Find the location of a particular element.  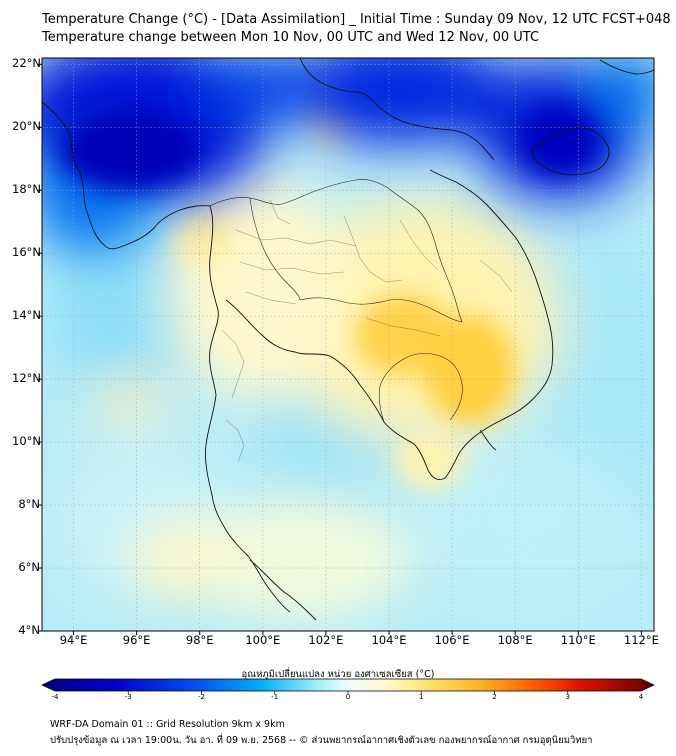

lon-label: 96°E is located at coordinates (136, 640).